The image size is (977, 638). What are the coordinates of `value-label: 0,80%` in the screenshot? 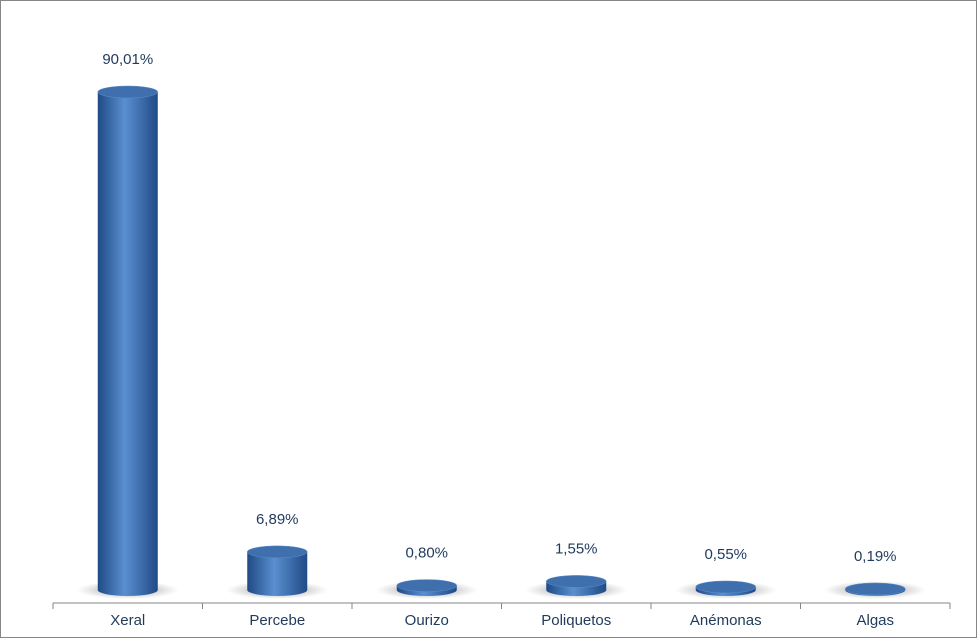 It's located at (426, 553).